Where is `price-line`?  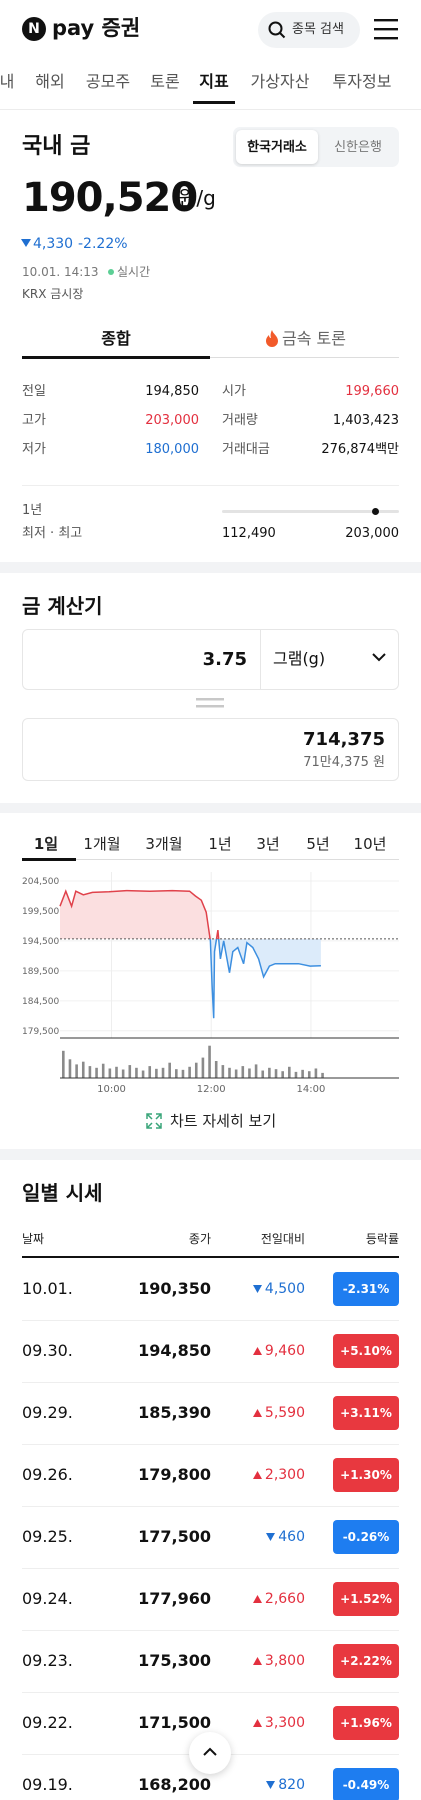
price-line is located at coordinates (190, 954).